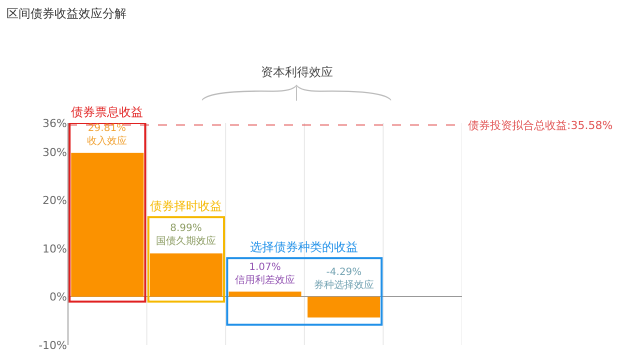 The image size is (640, 364). I want to click on data-label: 1.07% 信用利差效应, so click(265, 274).